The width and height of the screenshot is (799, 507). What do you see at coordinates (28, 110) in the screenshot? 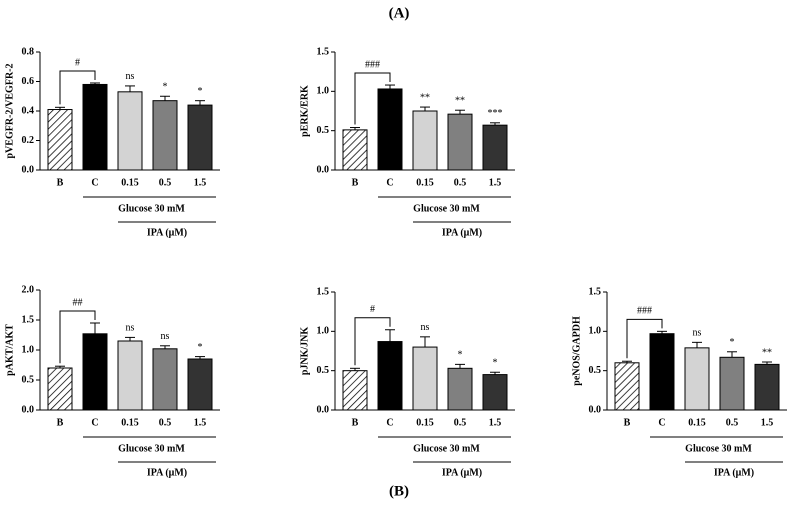
I see `y-tick-label: 0.4` at bounding box center [28, 110].